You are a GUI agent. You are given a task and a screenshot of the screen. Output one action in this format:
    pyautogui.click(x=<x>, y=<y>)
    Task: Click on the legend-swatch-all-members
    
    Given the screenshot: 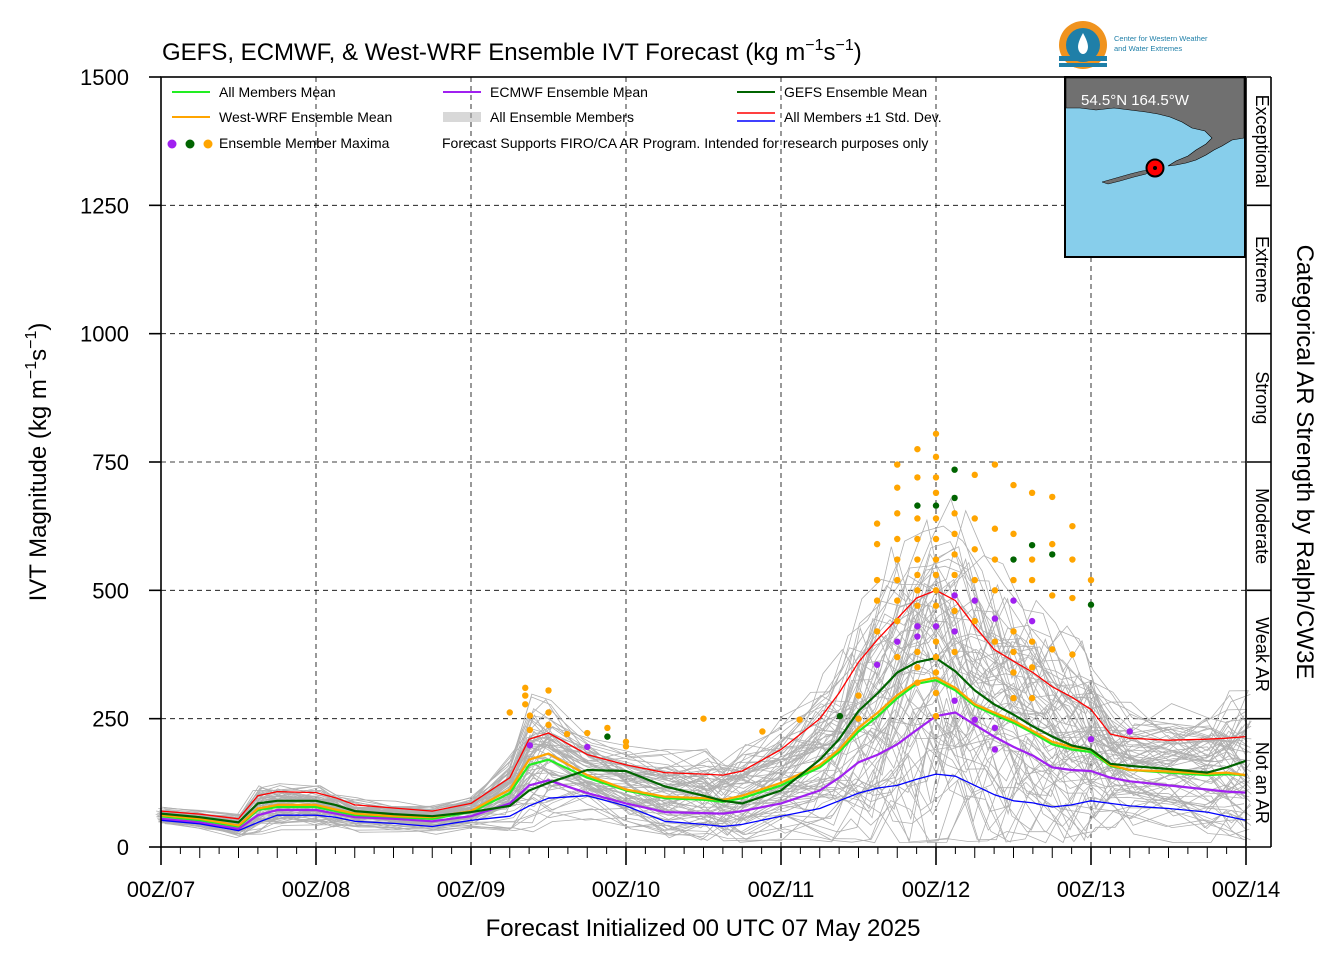 What is the action you would take?
    pyautogui.click(x=462, y=117)
    